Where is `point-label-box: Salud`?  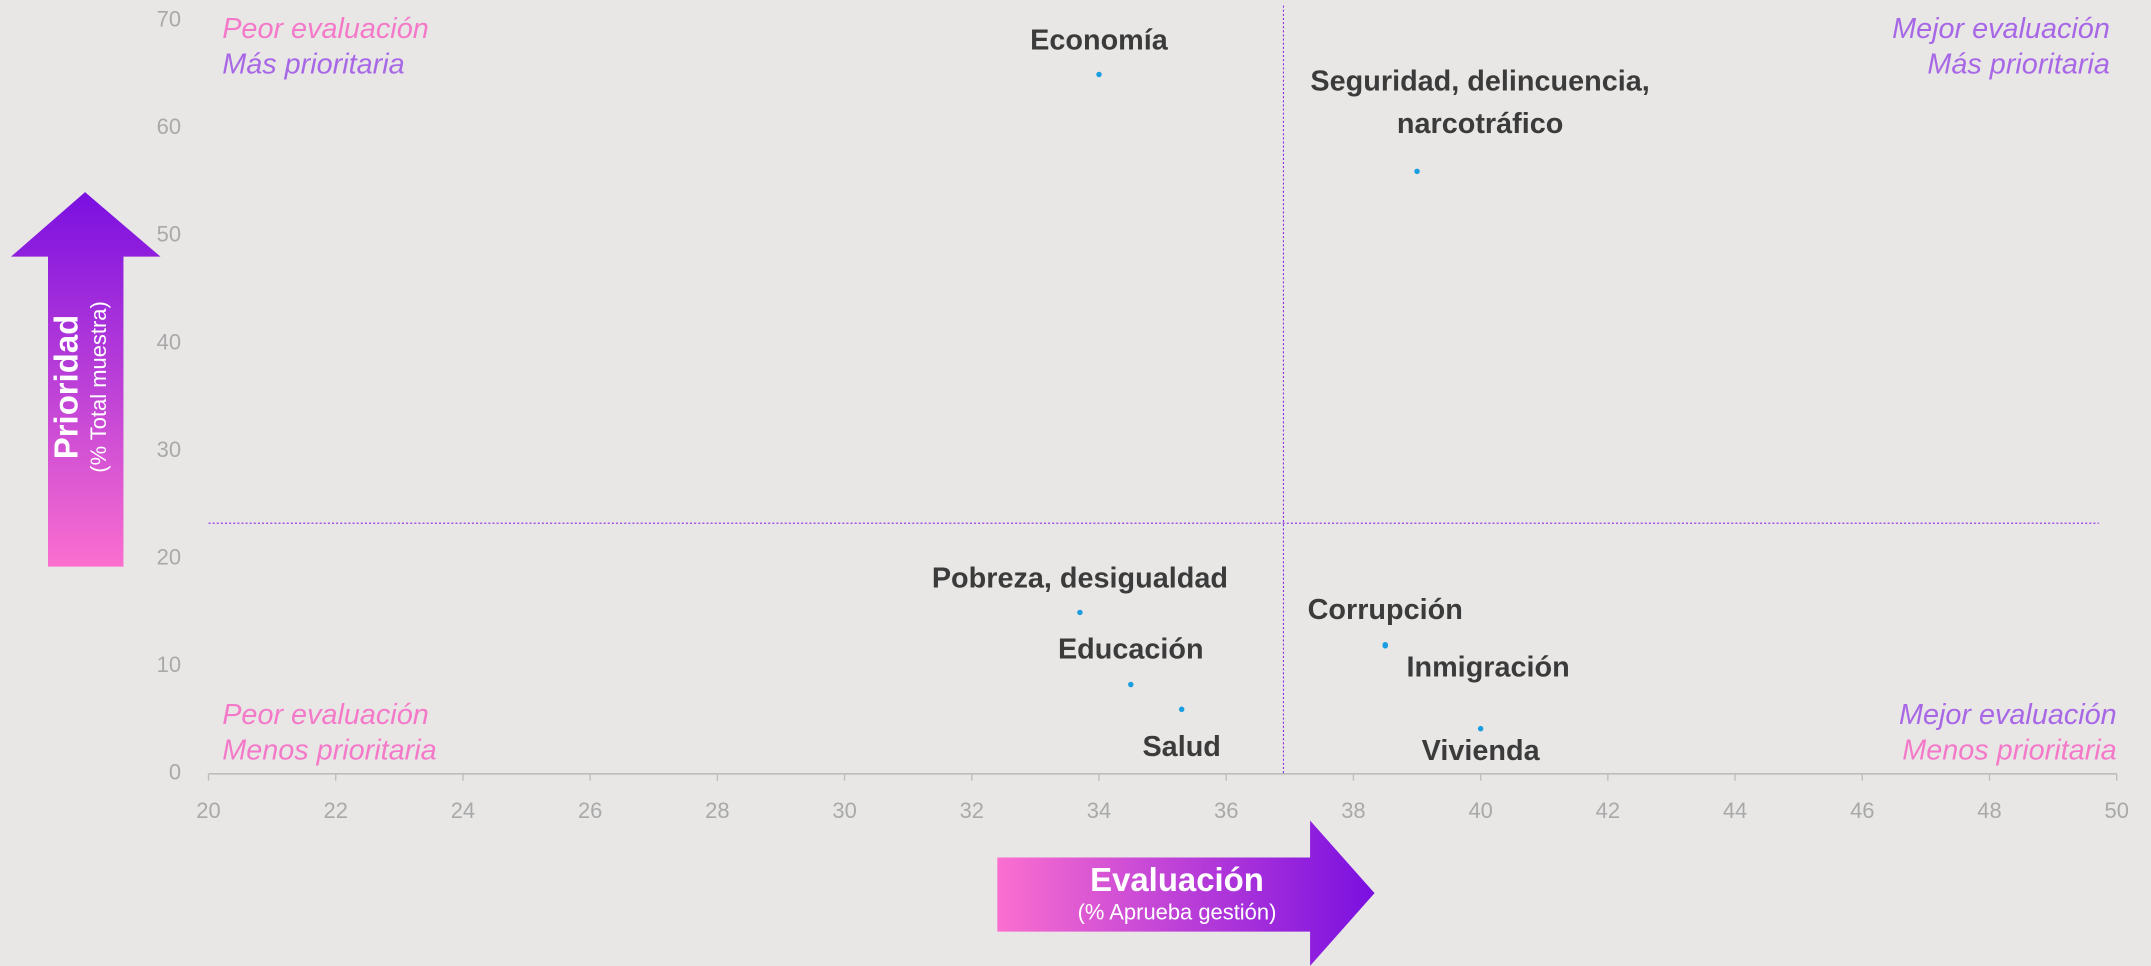
point-label-box: Salud is located at coordinates (1181, 747).